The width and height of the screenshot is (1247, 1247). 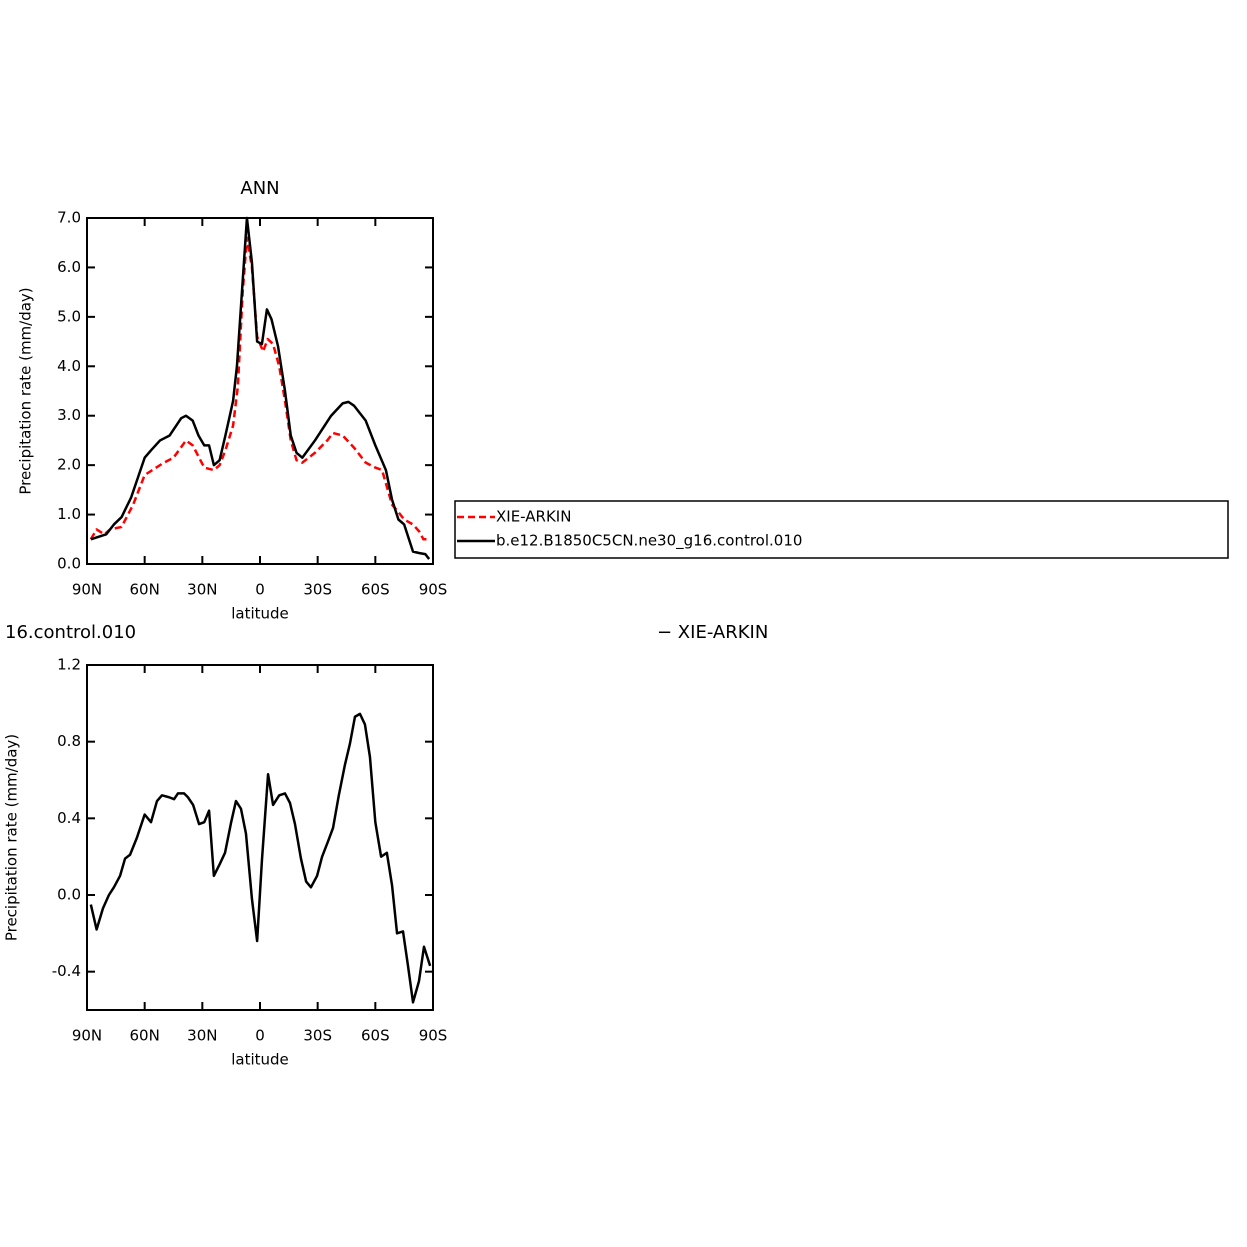 I want to click on y-tick-label: 4.0, so click(x=69, y=366).